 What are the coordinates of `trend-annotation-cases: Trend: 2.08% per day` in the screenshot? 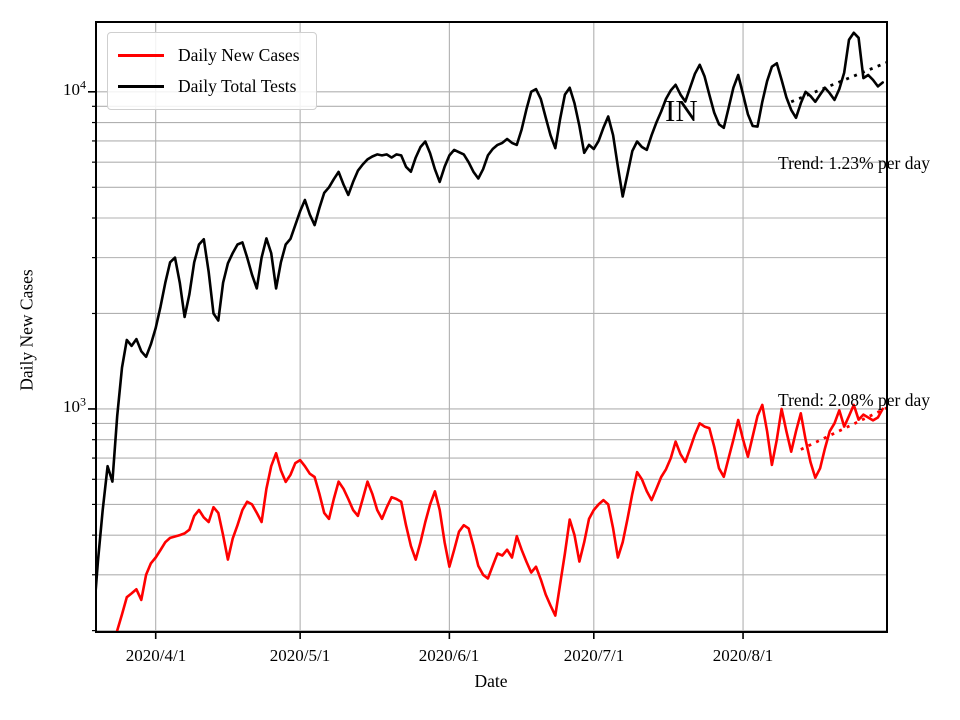 It's located at (854, 400).